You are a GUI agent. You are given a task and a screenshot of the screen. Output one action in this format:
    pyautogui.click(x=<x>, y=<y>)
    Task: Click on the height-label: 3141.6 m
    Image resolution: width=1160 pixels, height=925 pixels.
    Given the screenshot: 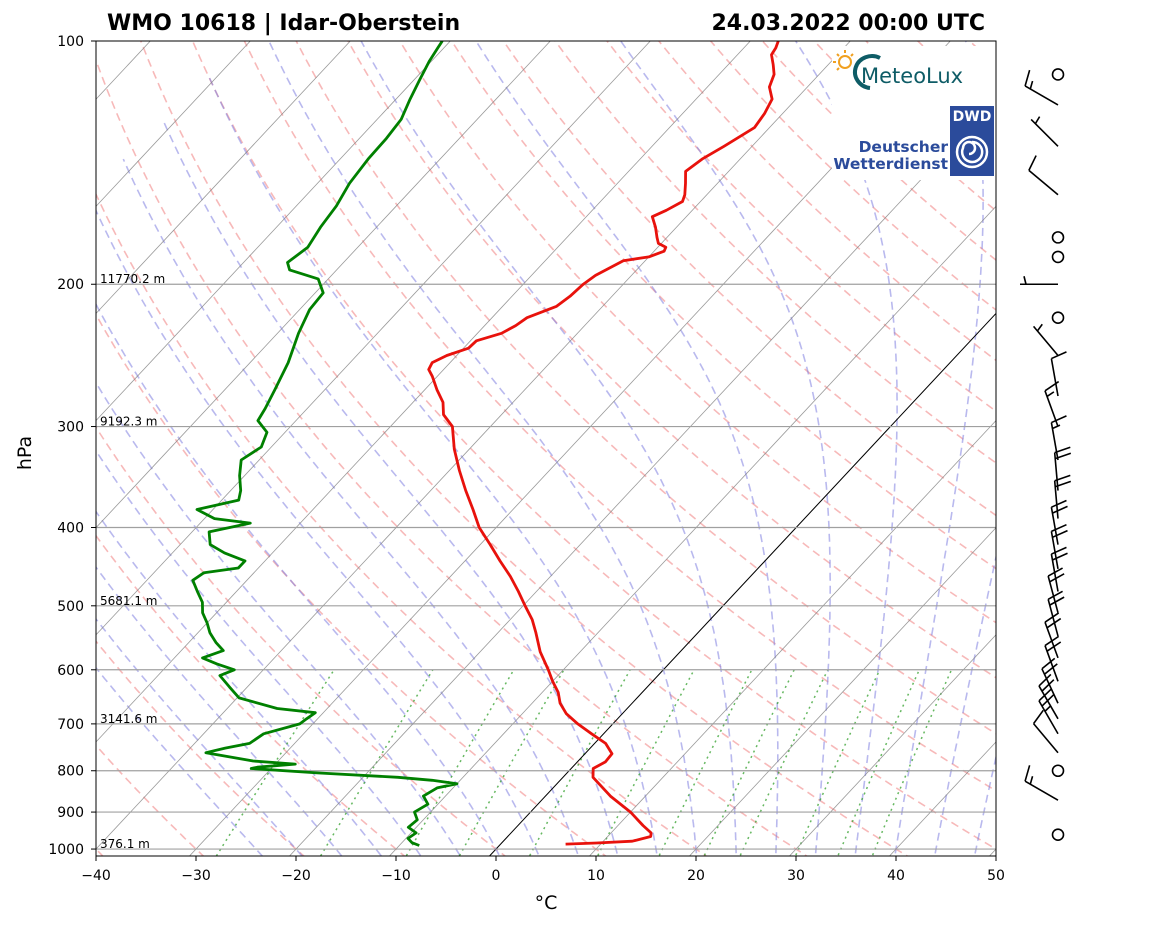 What is the action you would take?
    pyautogui.click(x=129, y=719)
    